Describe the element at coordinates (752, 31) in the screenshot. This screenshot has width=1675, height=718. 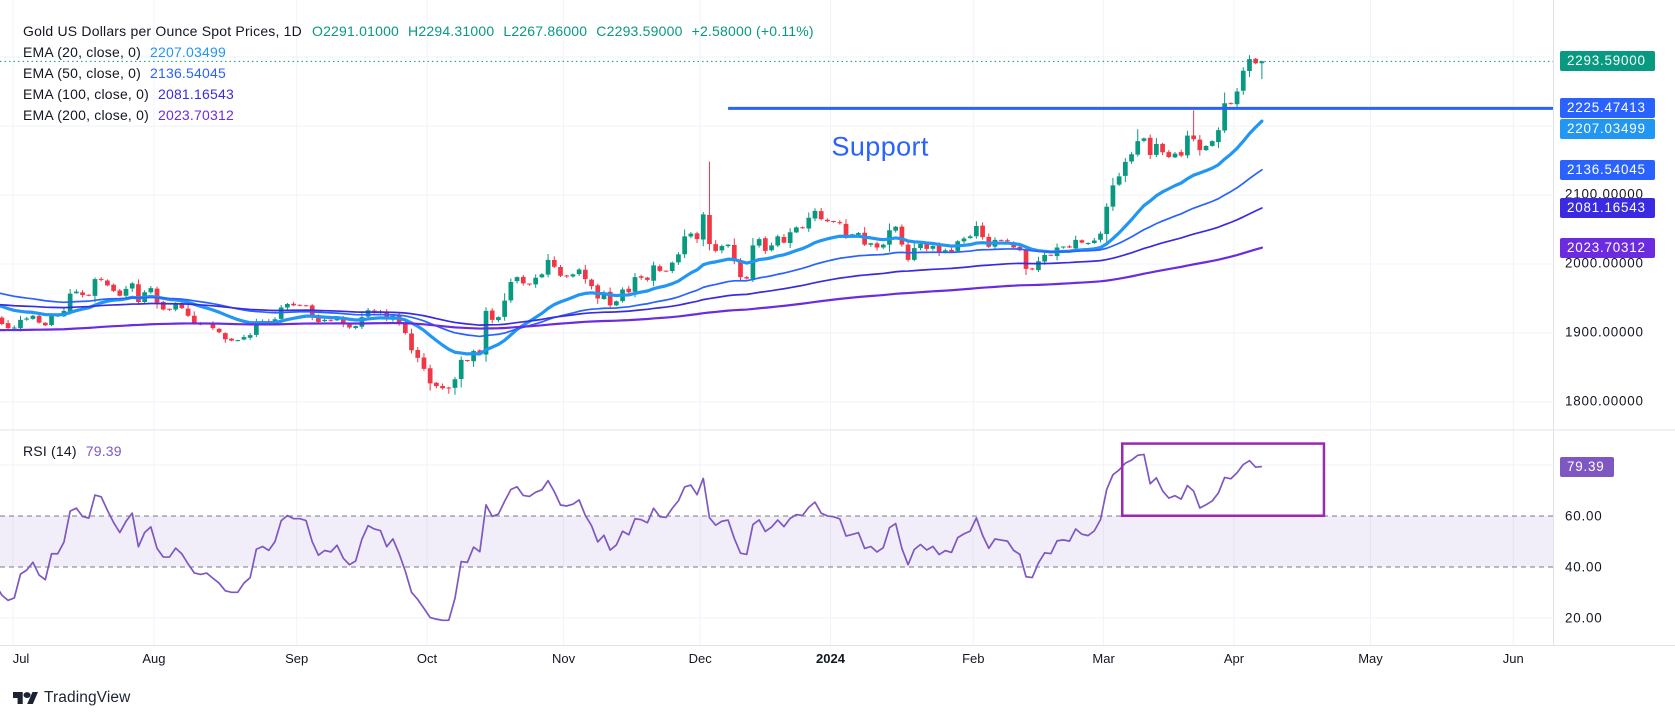
I see `change-value: +2.58000 (+0.11%)` at that location.